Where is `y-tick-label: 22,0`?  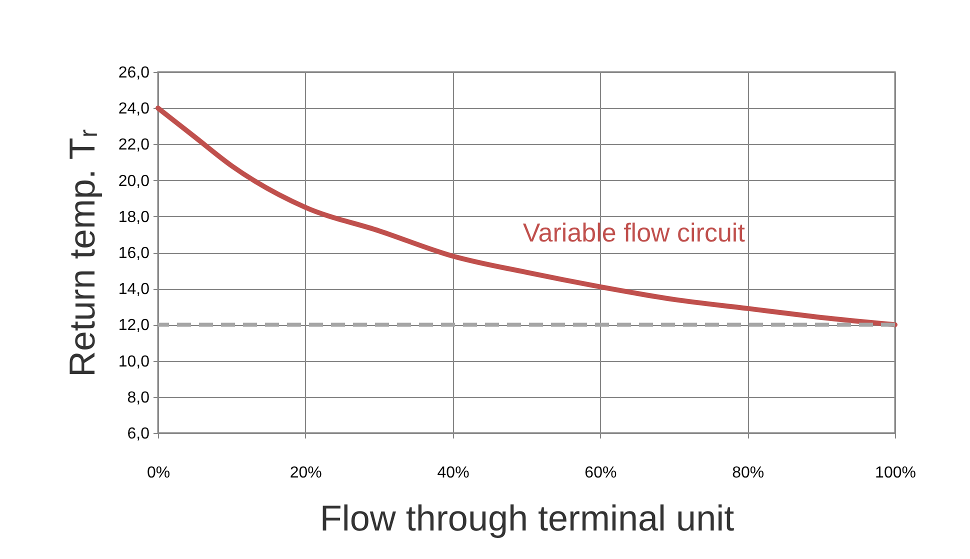 y-tick-label: 22,0 is located at coordinates (134, 145).